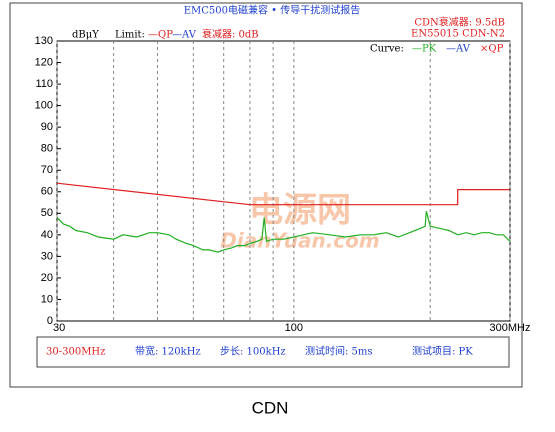 The width and height of the screenshot is (555, 432). I want to click on y-tick-label: 0, so click(50, 321).